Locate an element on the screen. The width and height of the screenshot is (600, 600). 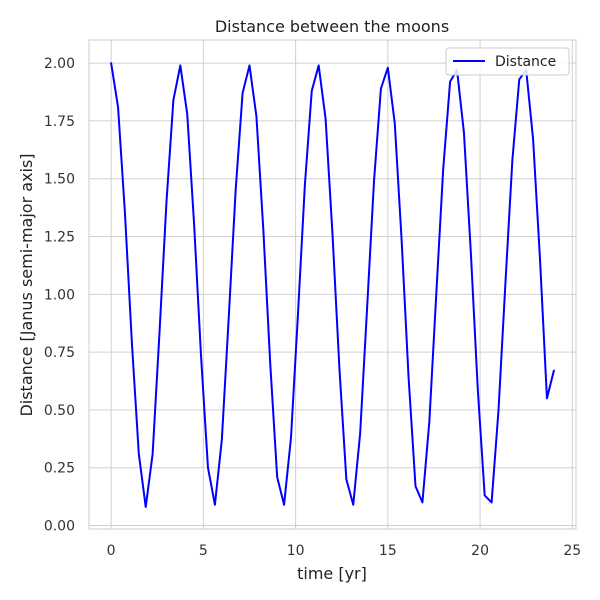
x-axis-label: time [yr] is located at coordinates (332, 573).